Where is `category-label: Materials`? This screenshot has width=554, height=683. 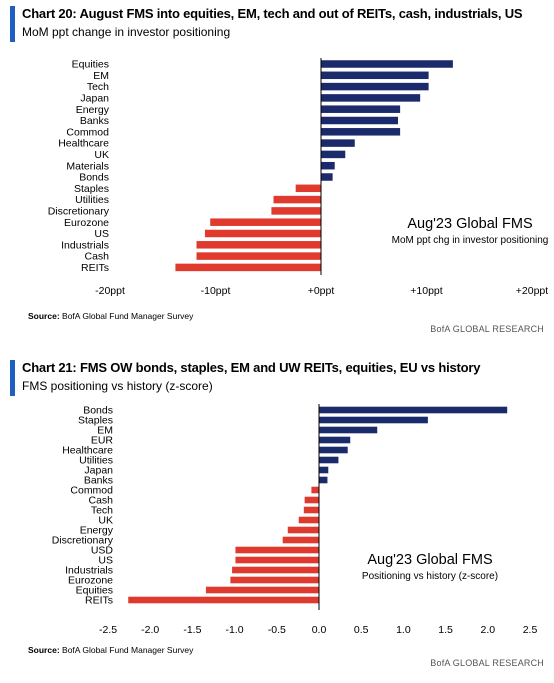
category-label: Materials is located at coordinates (87, 166).